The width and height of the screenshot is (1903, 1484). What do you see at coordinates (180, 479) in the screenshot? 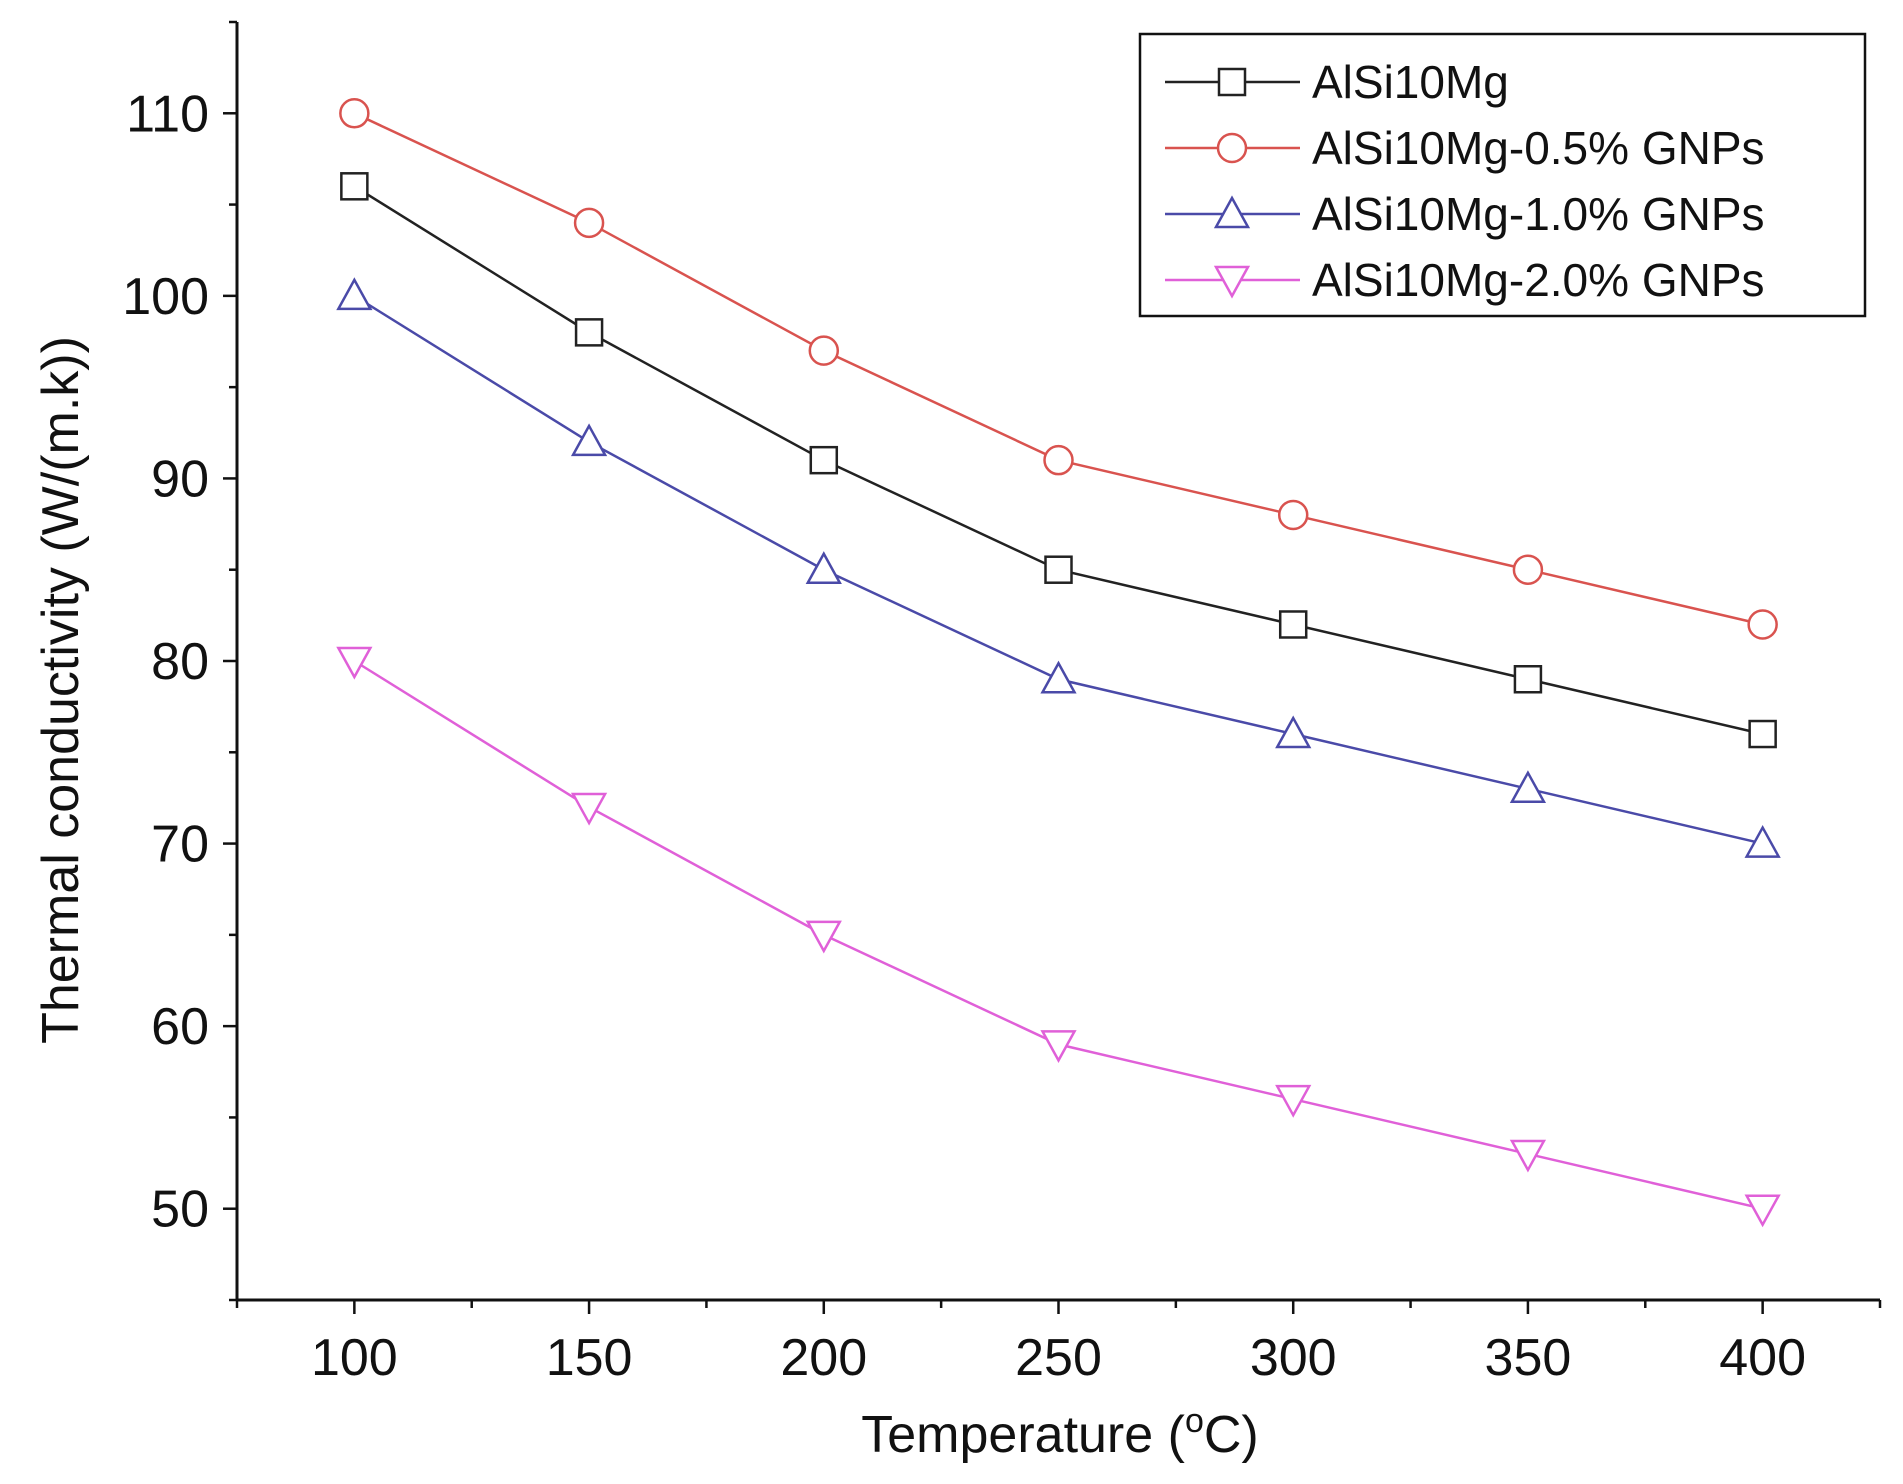
I see `y-tick-label: 90` at bounding box center [180, 479].